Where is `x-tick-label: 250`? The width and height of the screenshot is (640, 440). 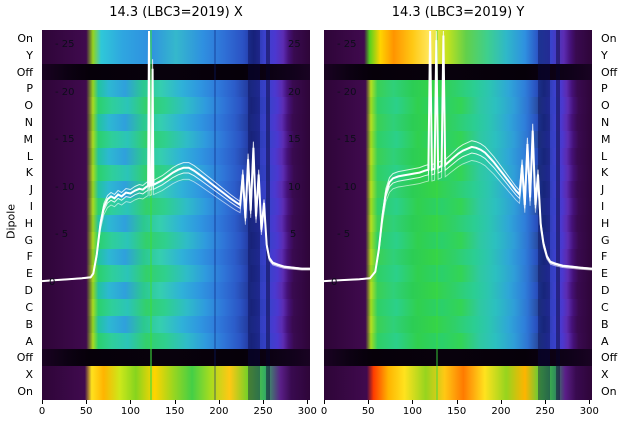 x-tick-label: 250 is located at coordinates (263, 411).